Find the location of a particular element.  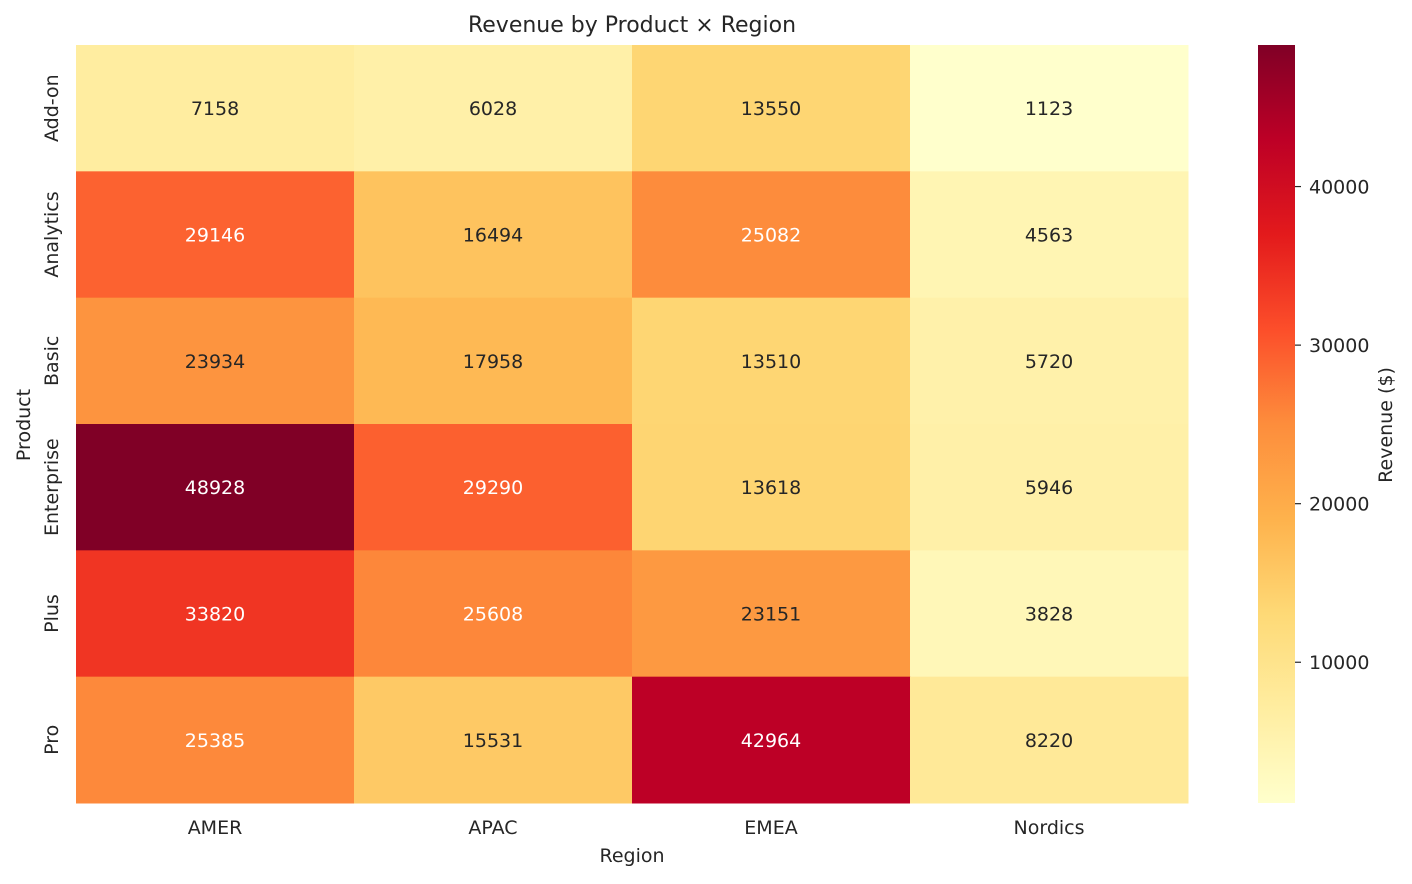

colorbar-tick-label: 40000 is located at coordinates (1339, 188).